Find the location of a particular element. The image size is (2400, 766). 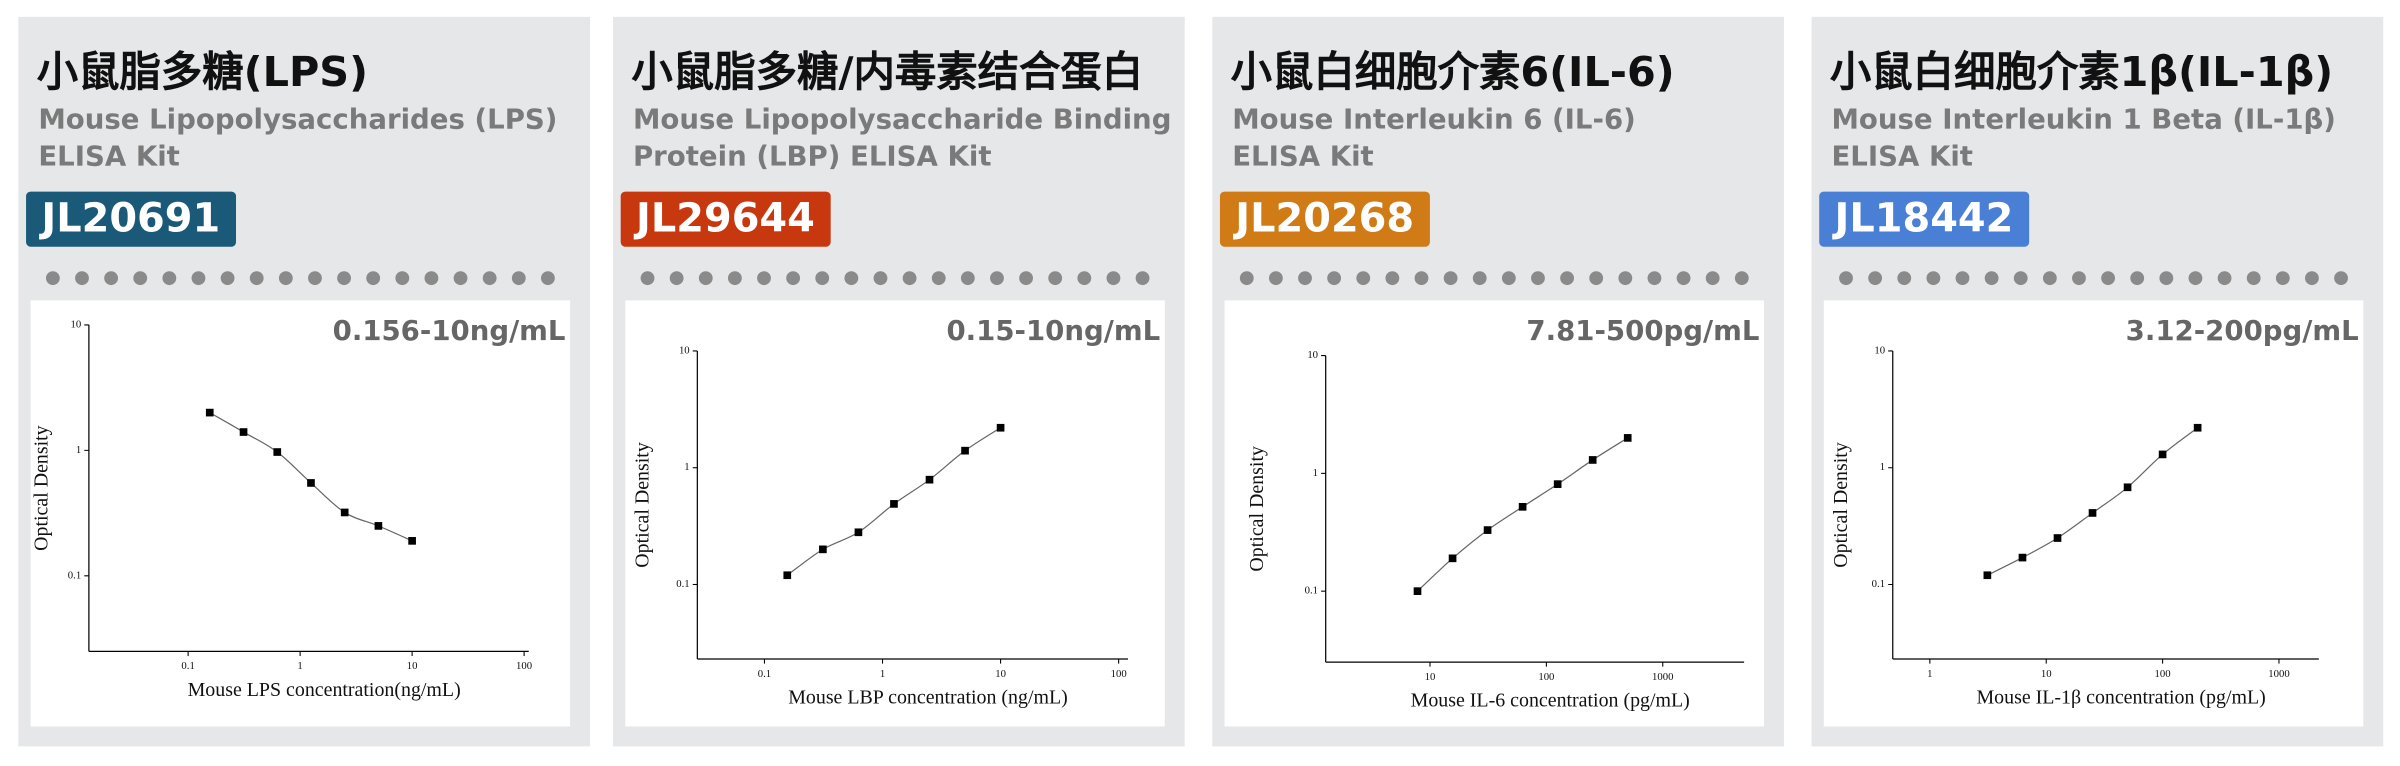

x-axis-title: Mouse IL-6 concentration (pg/mL) is located at coordinates (1550, 701).